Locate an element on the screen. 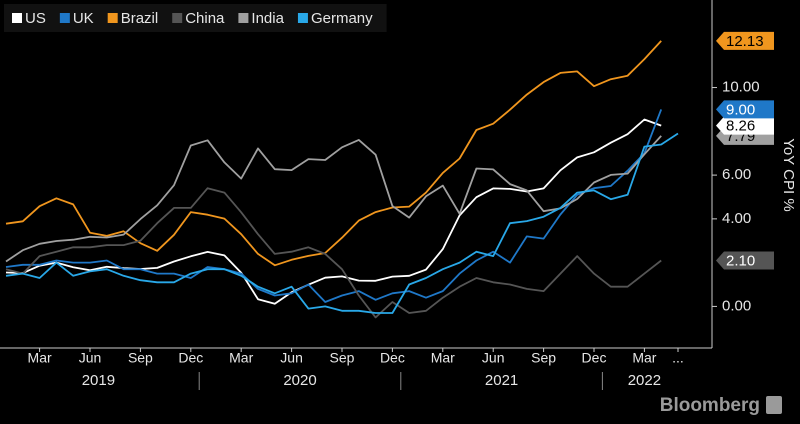  year-label: 2021 is located at coordinates (501, 380).